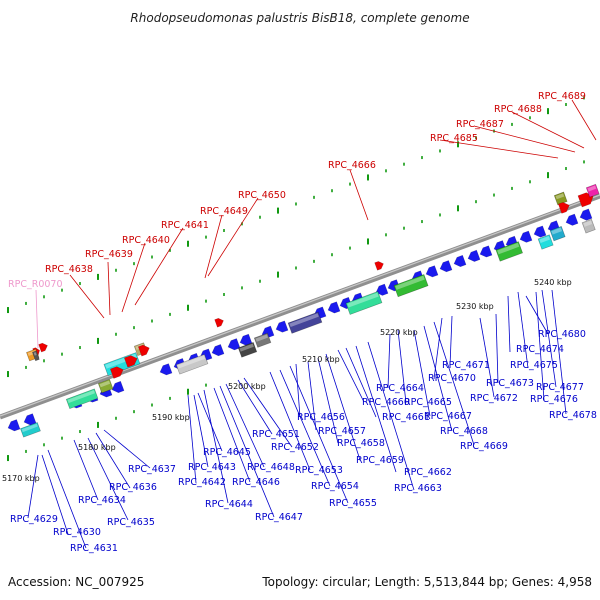  Describe the element at coordinates (256, 482) in the screenshot. I see `reverse-gene-label: RPC_4646` at that location.